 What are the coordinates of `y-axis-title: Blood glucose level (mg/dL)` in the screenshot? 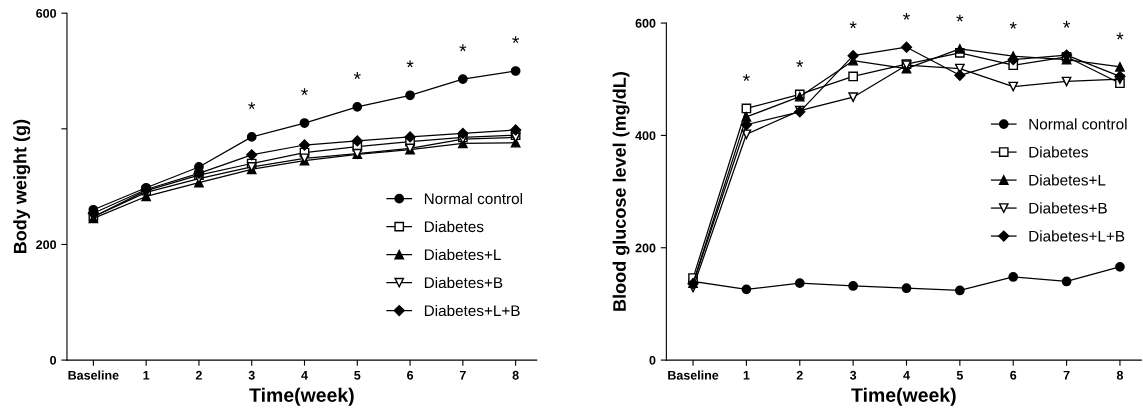 It's located at (621, 191).